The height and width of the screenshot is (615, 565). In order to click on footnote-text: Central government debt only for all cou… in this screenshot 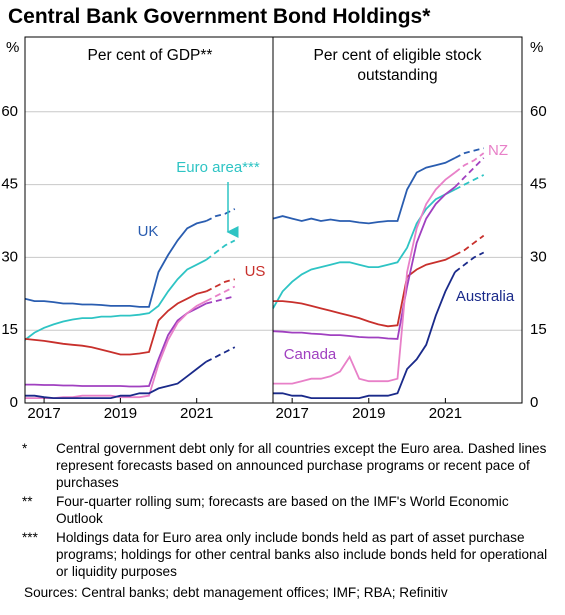, I will do `click(301, 465)`.